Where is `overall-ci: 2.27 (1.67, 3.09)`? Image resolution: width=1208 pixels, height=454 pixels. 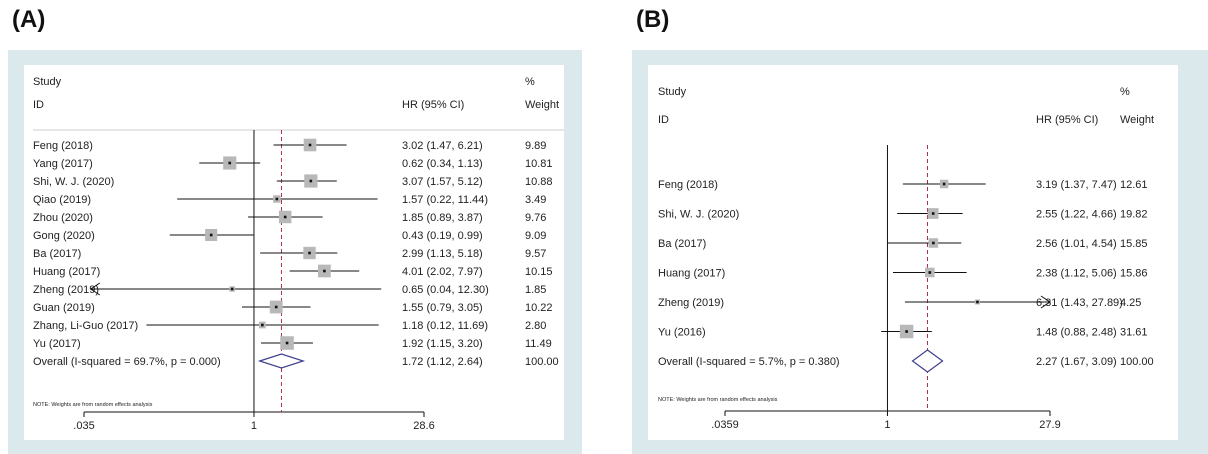 overall-ci: 2.27 (1.67, 3.09) is located at coordinates (1076, 362).